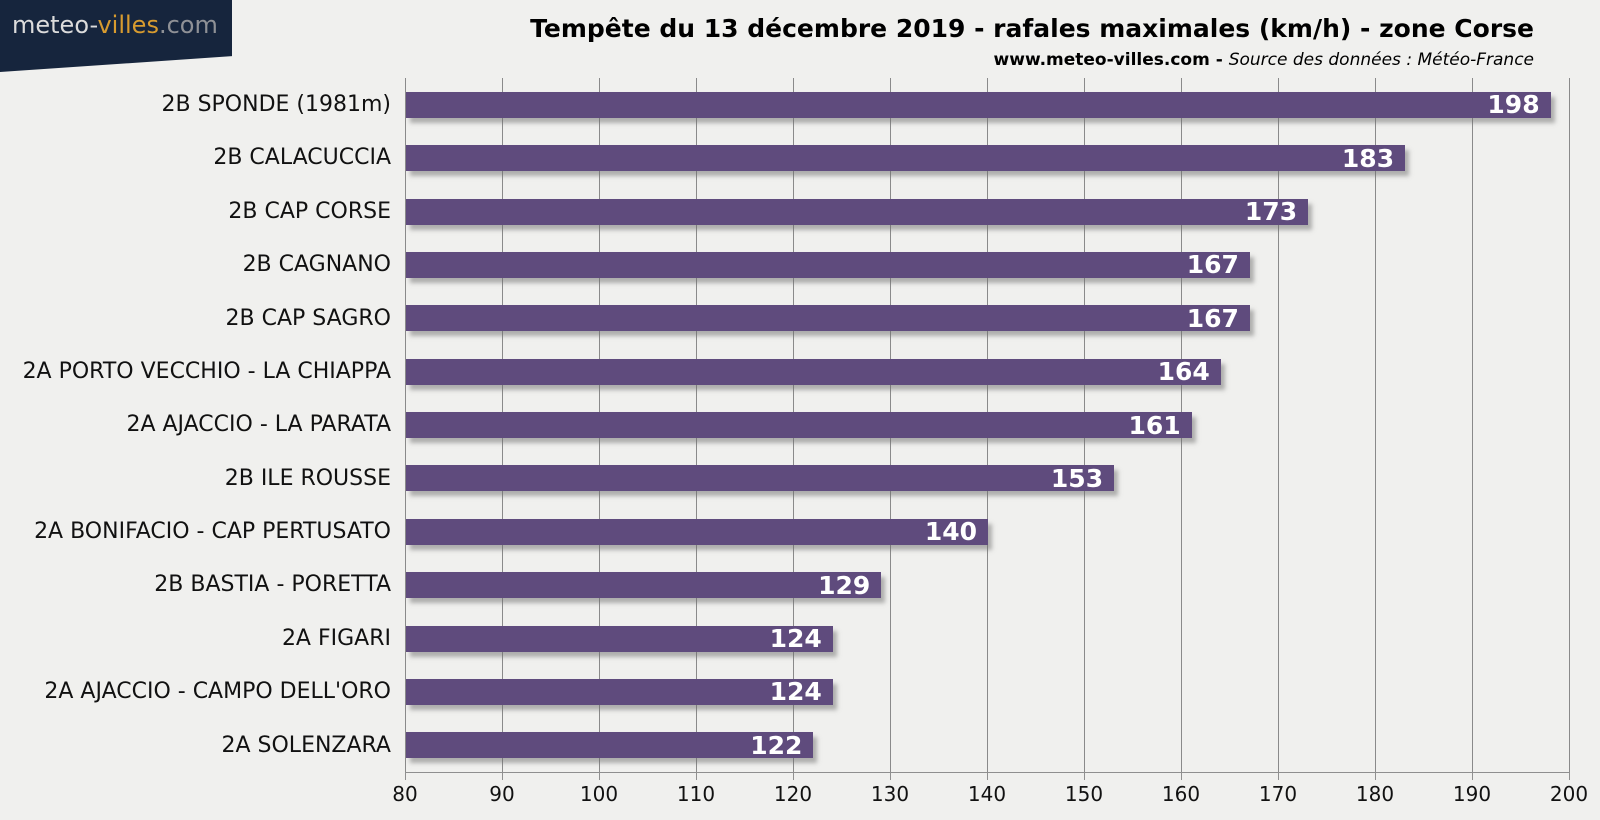  Describe the element at coordinates (307, 478) in the screenshot. I see `category-label: 2B ILE ROUSSE` at that location.